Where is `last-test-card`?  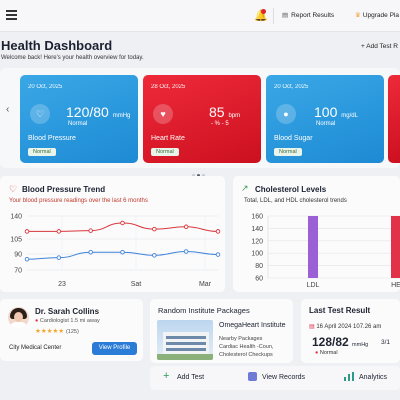
last-test-card is located at coordinates (350, 331).